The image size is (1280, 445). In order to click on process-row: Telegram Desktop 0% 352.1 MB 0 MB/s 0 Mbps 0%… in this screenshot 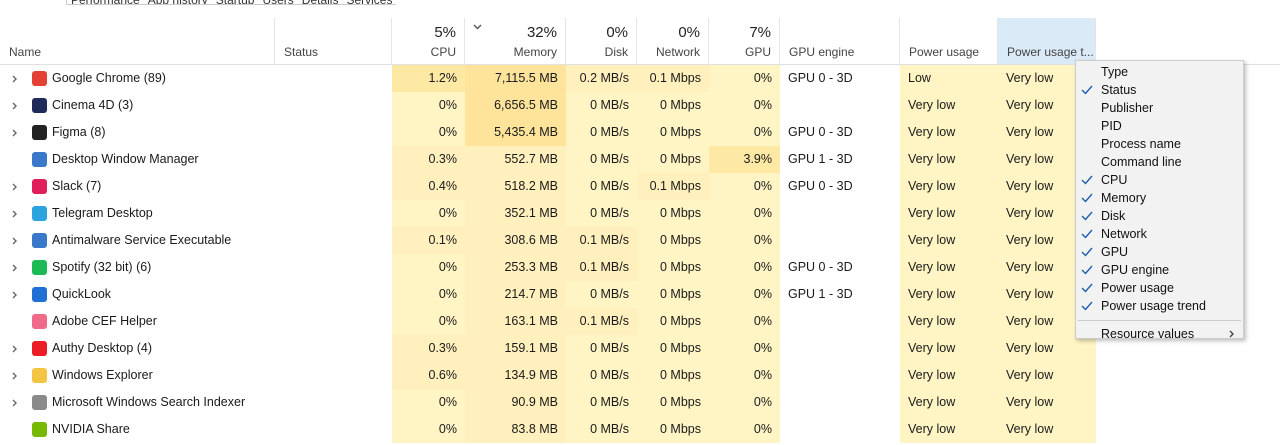, I will do `click(548, 213)`.